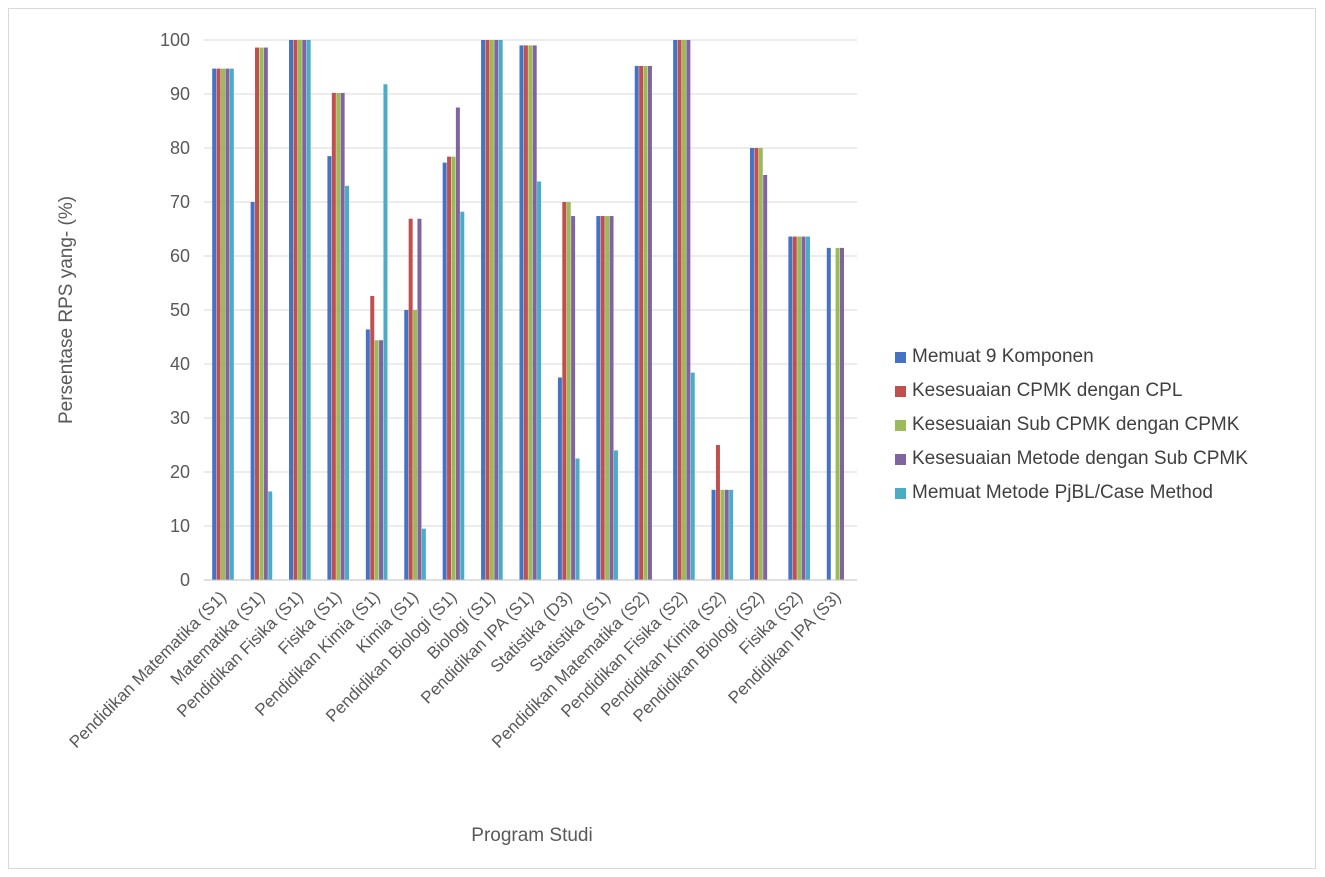 This screenshot has height=877, width=1325. I want to click on y-tick-label: 30, so click(180, 418).